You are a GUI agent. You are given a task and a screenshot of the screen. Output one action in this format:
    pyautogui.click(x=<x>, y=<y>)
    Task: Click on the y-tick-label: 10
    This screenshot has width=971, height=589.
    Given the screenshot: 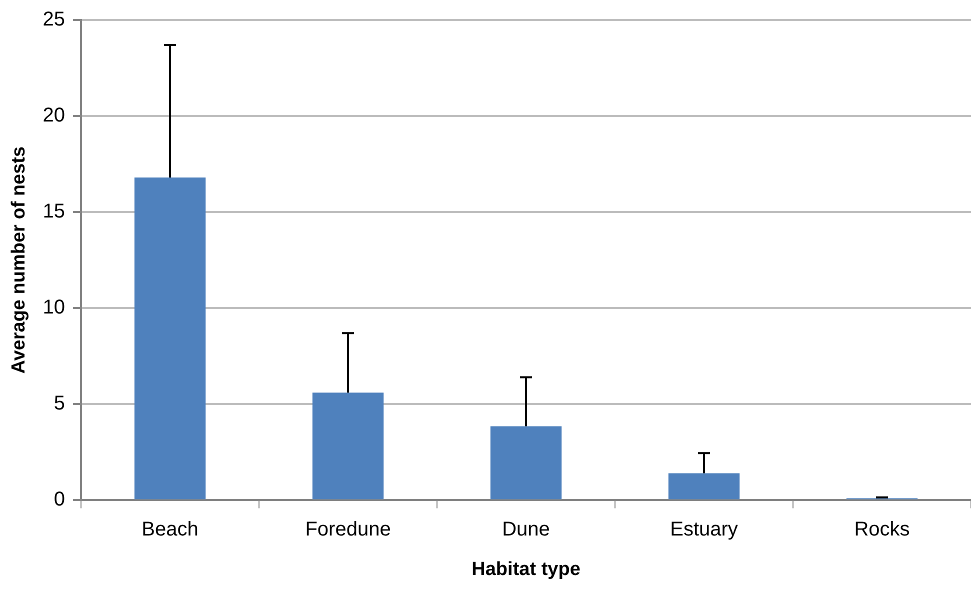 What is the action you would take?
    pyautogui.click(x=54, y=307)
    